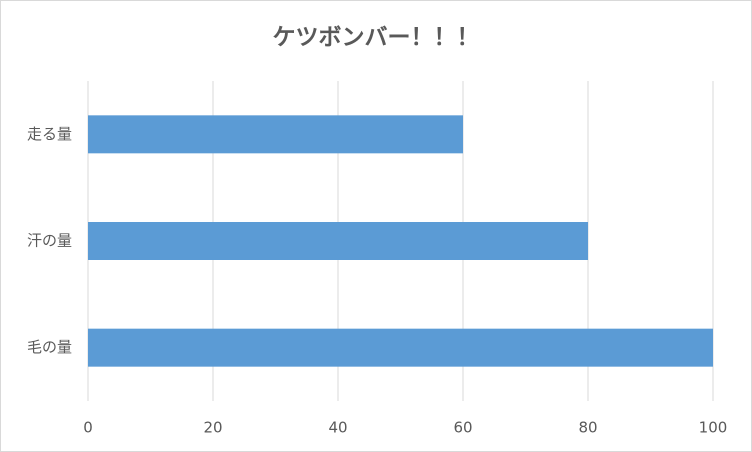 The width and height of the screenshot is (752, 452). Describe the element at coordinates (587, 428) in the screenshot. I see `x-tick-label: 80` at that location.